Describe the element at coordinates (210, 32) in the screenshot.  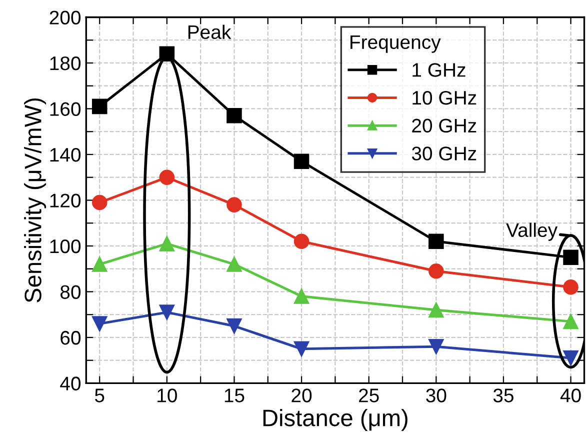
I see `annotation: Peak` at that location.